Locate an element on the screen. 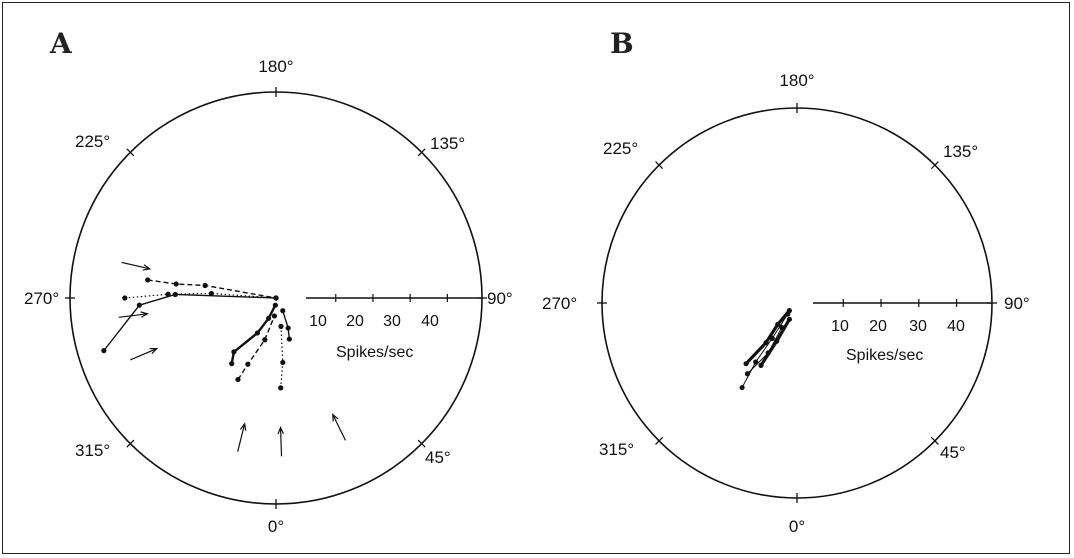 This screenshot has width=1074, height=558. panel-label-a: A is located at coordinates (61, 43).